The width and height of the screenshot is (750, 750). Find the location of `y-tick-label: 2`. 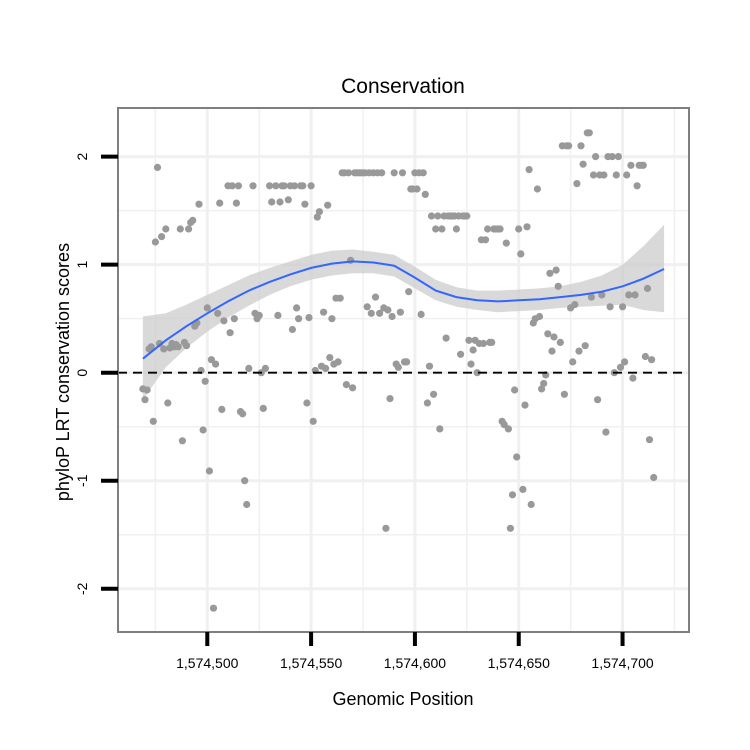

y-tick-label: 2 is located at coordinates (82, 157).